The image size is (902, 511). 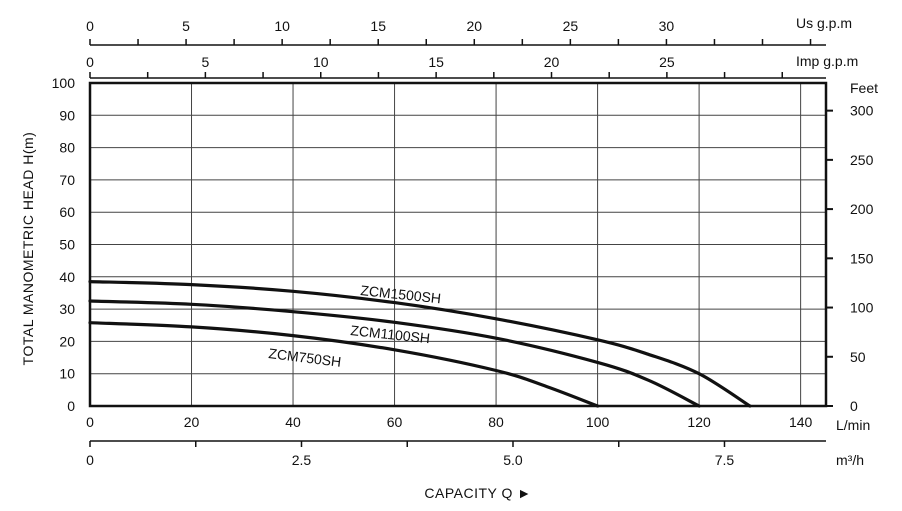 What do you see at coordinates (667, 26) in the screenshot?
I see `usgpm-tick-label: 30` at bounding box center [667, 26].